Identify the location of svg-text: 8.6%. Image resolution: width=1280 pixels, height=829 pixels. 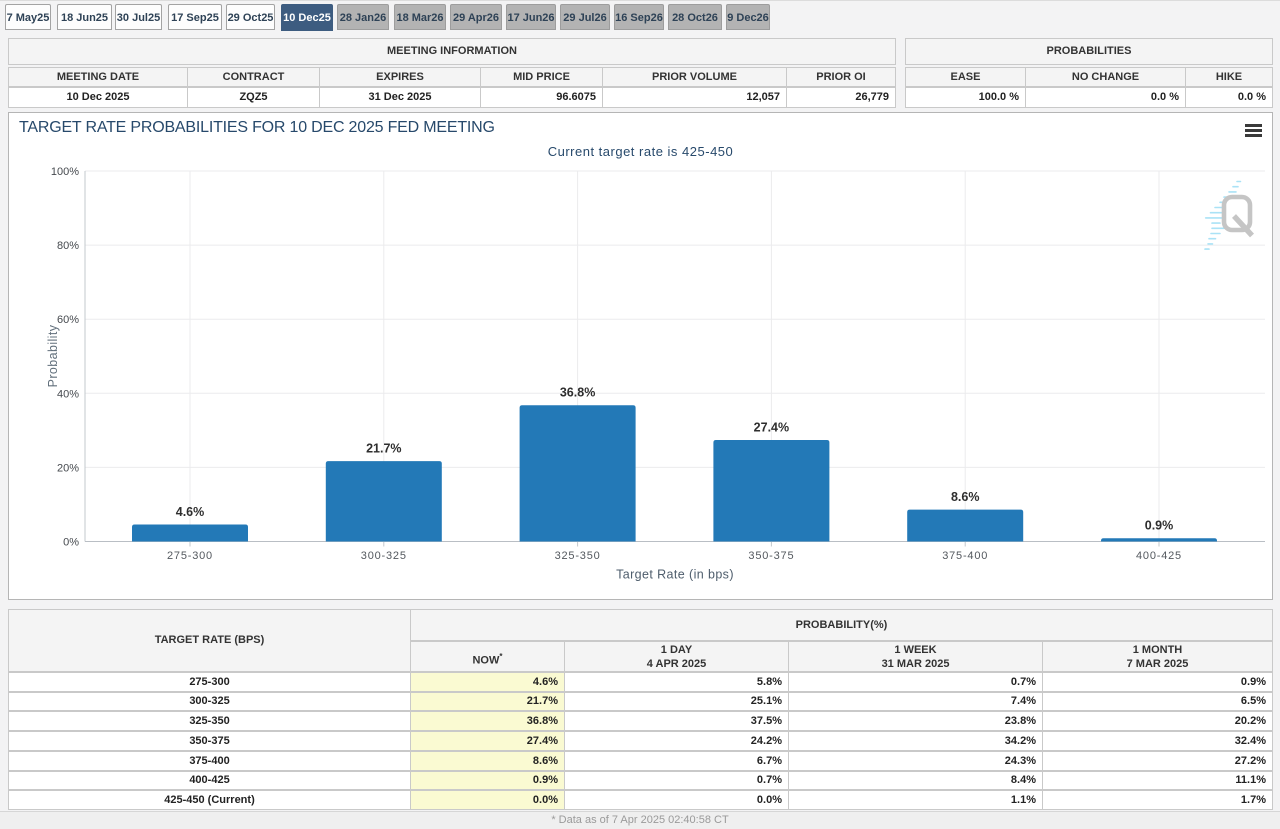
(965, 497).